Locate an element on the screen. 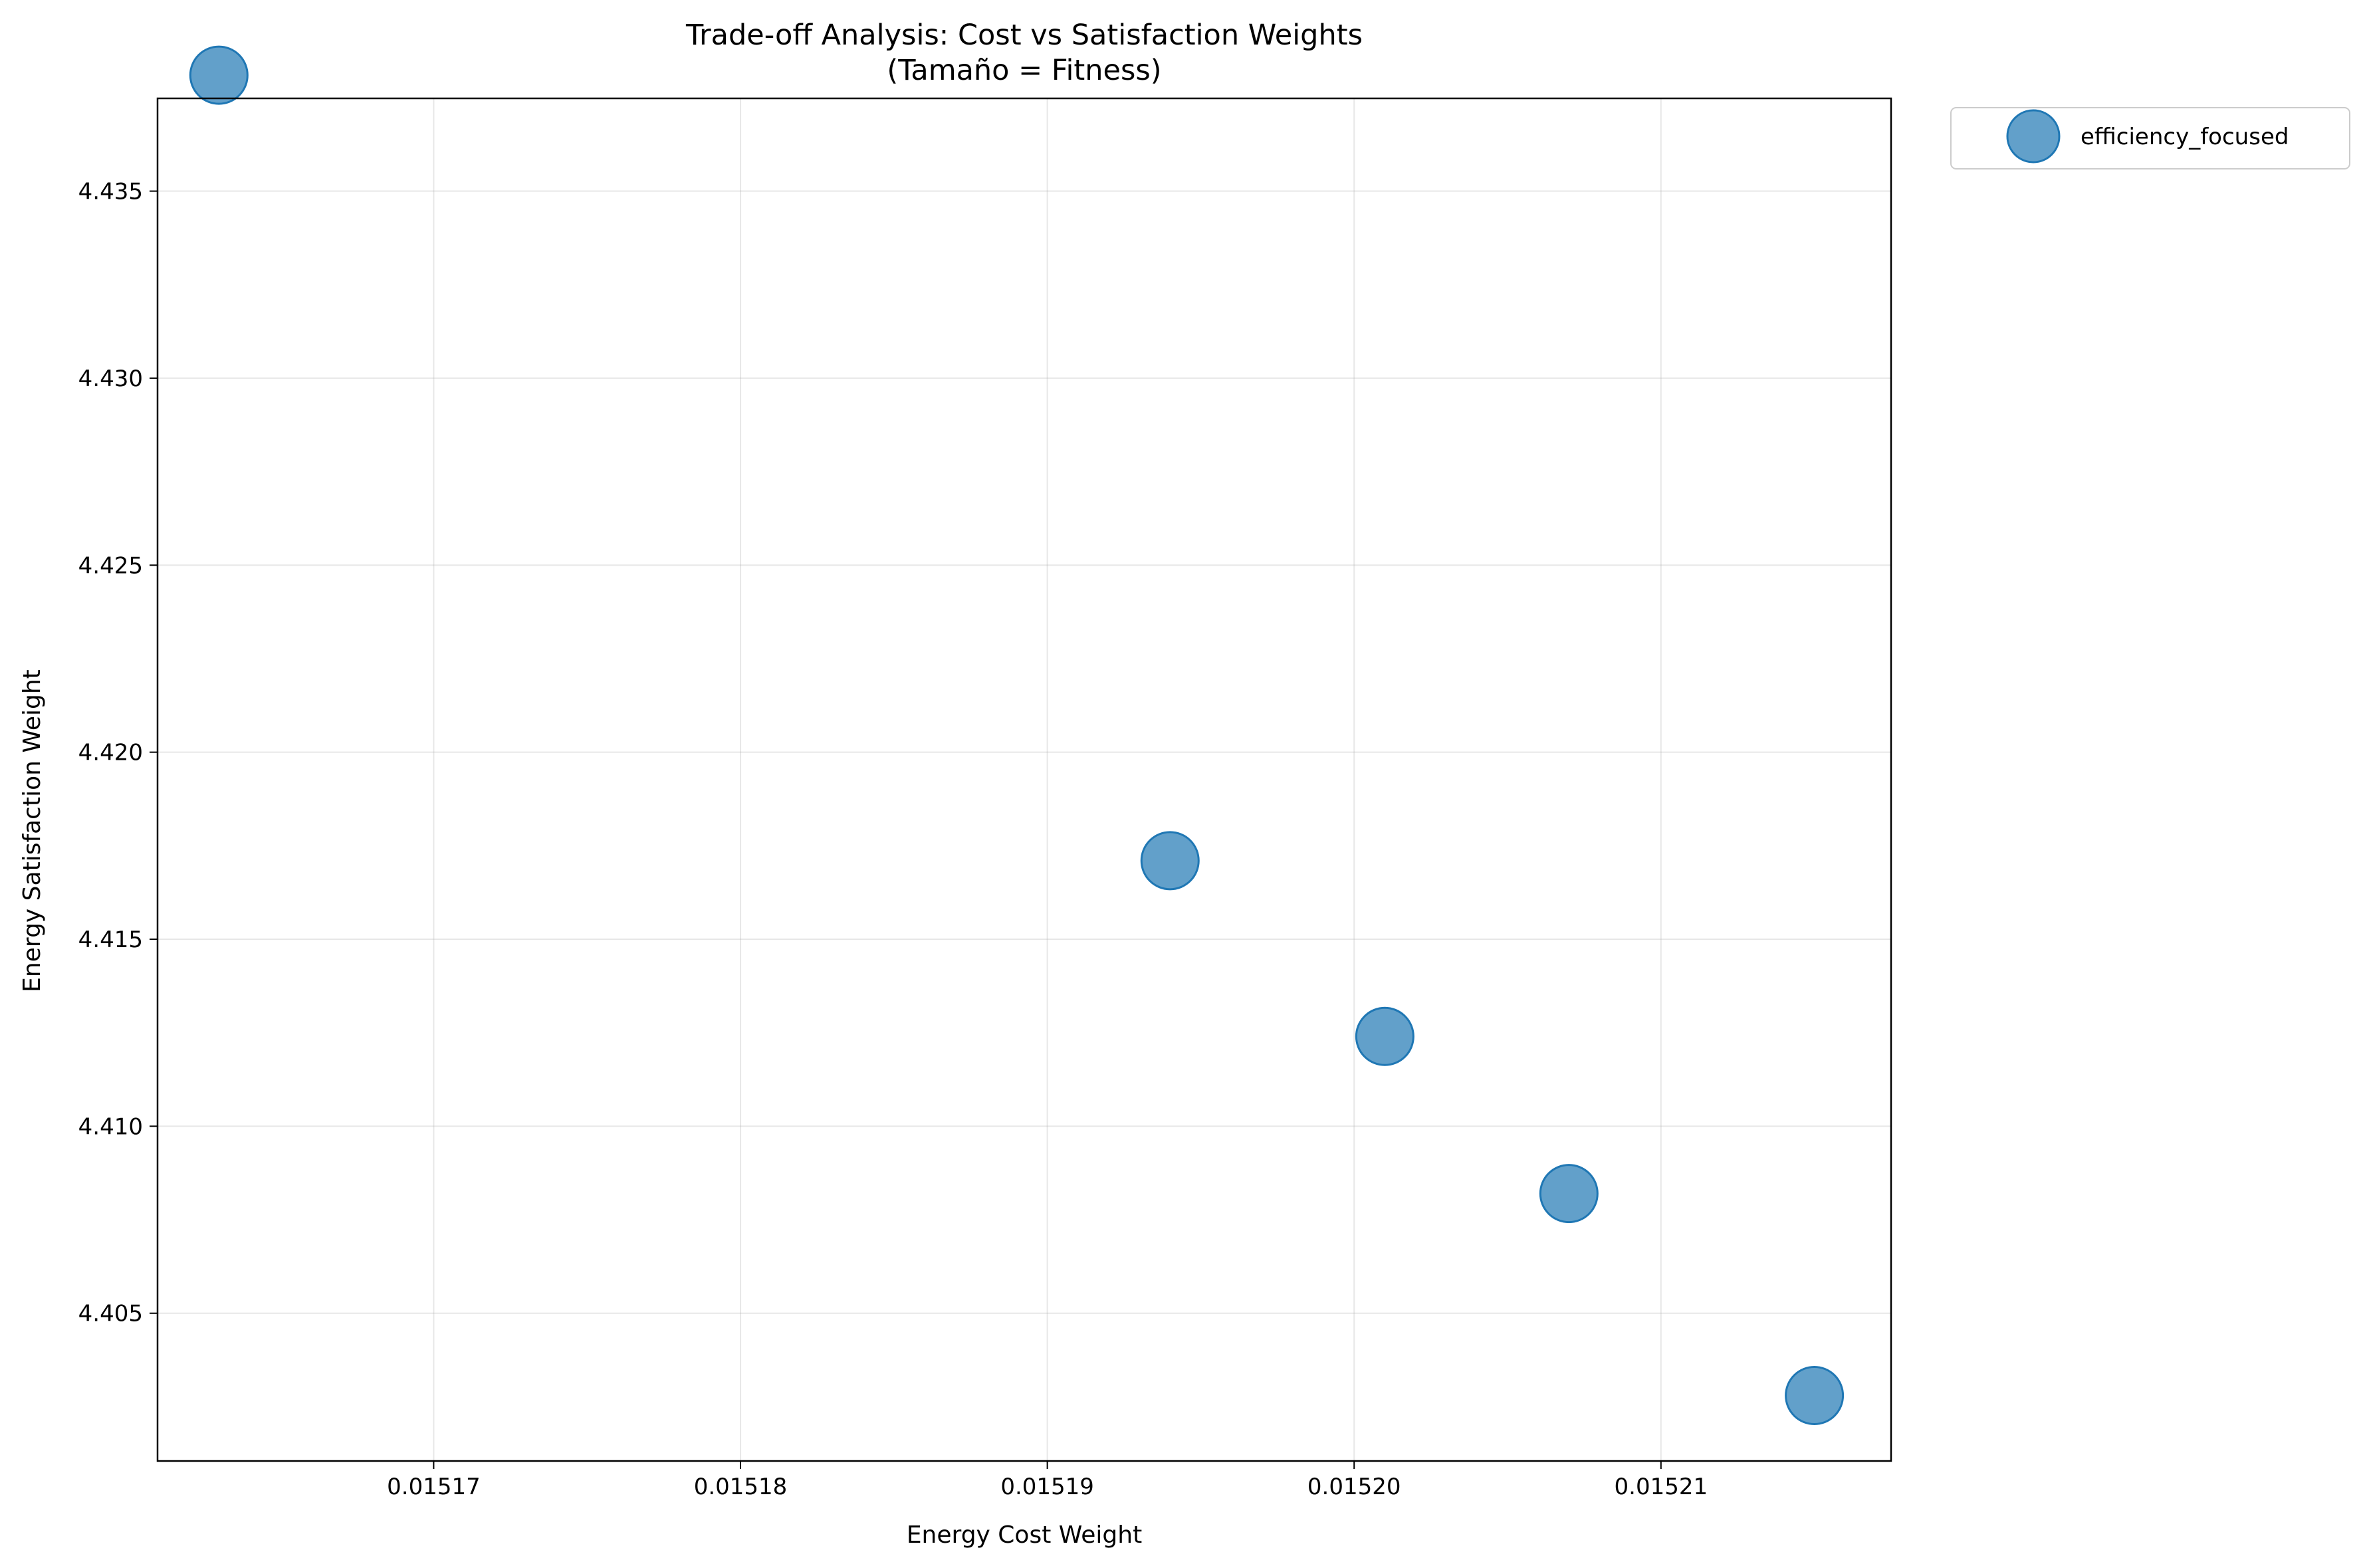 The width and height of the screenshot is (2367, 1568). x-tick-label: 0.01521 is located at coordinates (1661, 1487).